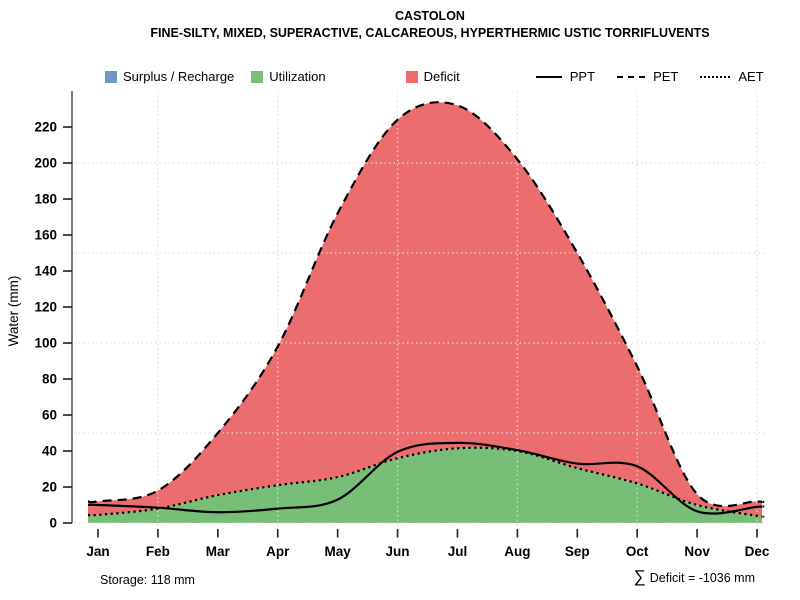 This screenshot has width=800, height=600. I want to click on y-tick-label: 180, so click(45, 199).